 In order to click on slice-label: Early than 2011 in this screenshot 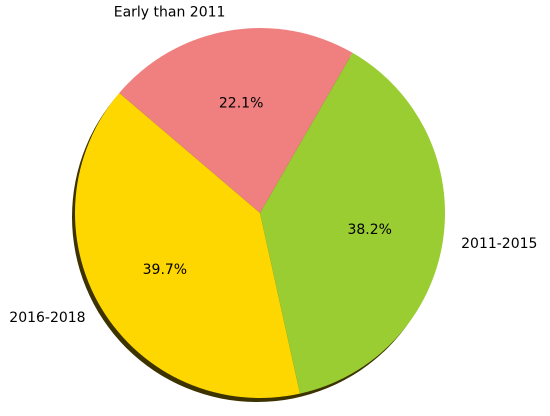, I will do `click(170, 12)`.